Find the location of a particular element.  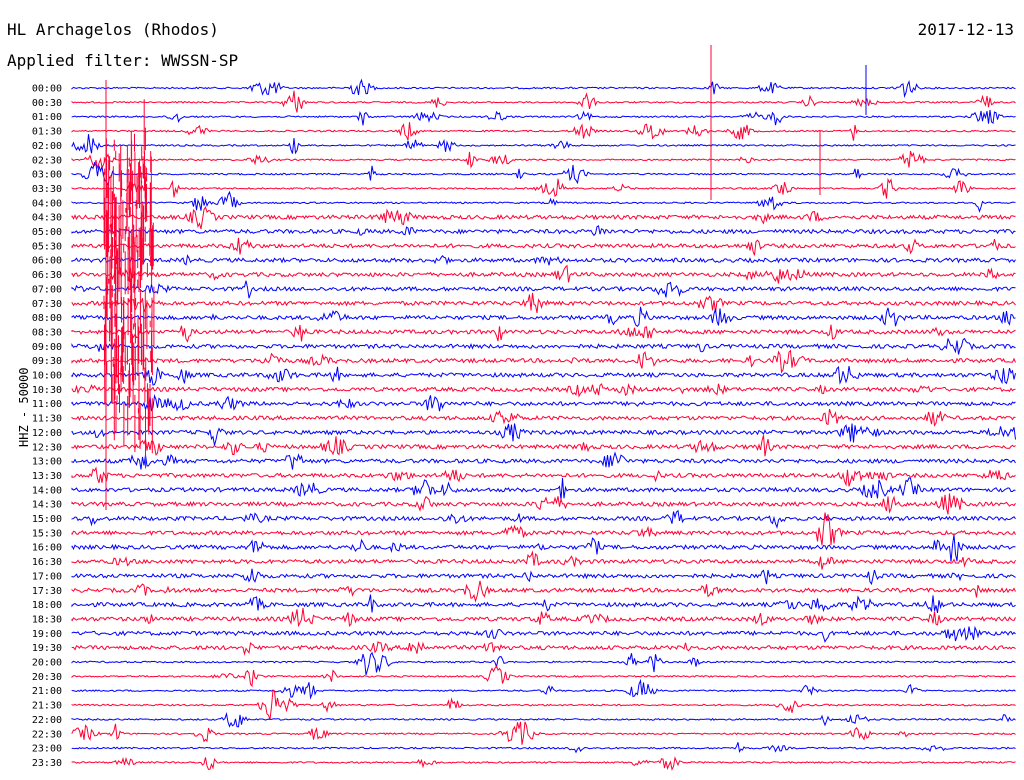

time-tick-label: 13:30 is located at coordinates (47, 476).